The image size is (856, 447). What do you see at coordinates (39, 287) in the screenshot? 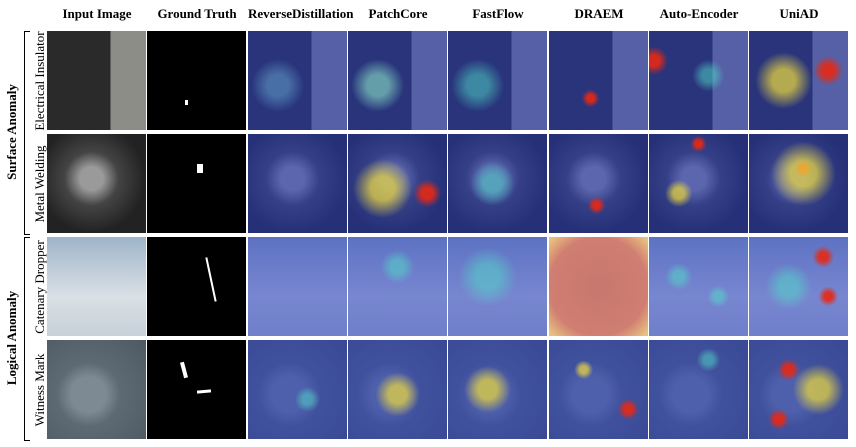
I see `row-label: Catenary Dropper` at bounding box center [39, 287].